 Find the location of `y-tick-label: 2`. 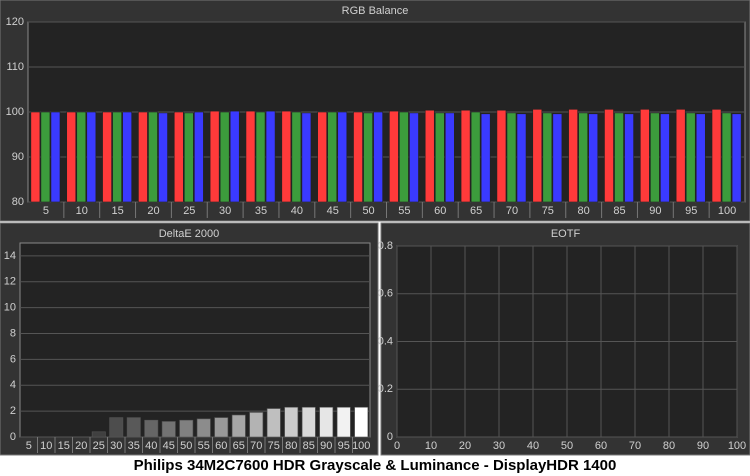

y-tick-label: 2 is located at coordinates (13, 411).